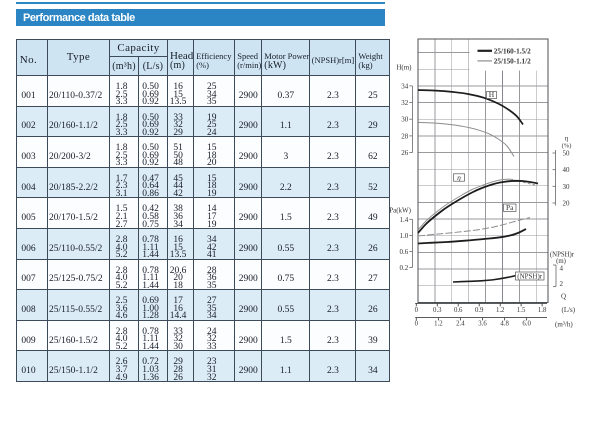 The height and width of the screenshot is (421, 610). Describe the element at coordinates (521, 310) in the screenshot. I see `svg-text: 1.5` at that location.